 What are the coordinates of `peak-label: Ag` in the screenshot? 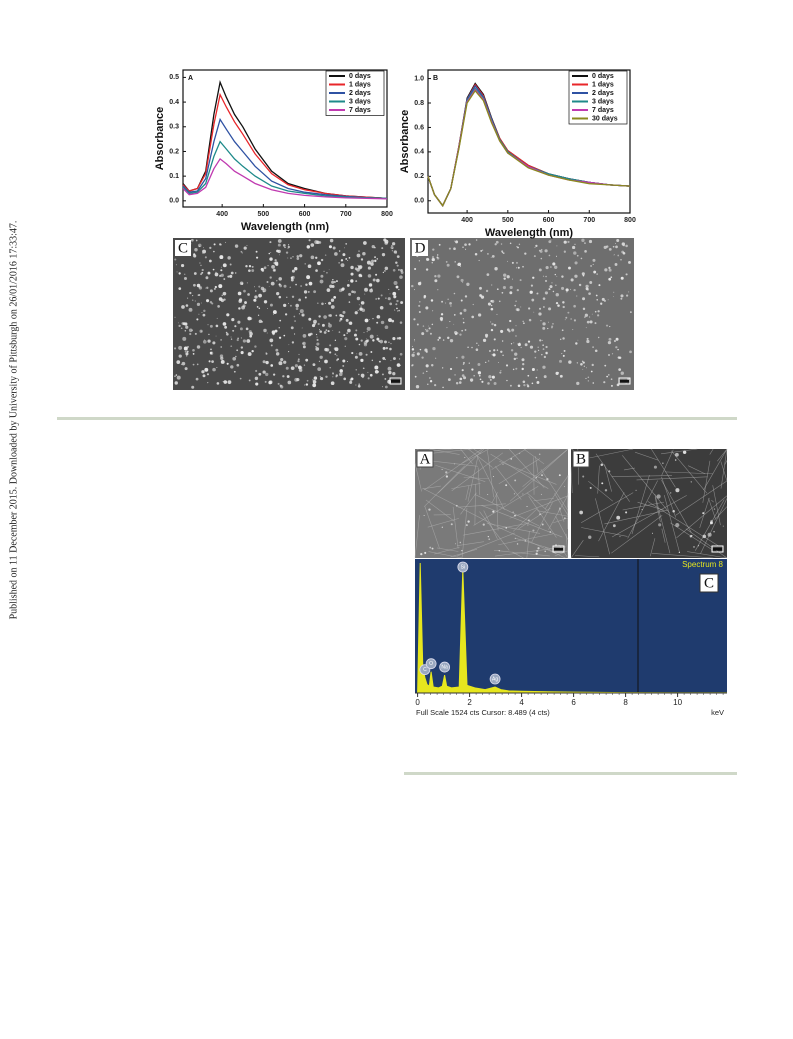 It's located at (495, 679).